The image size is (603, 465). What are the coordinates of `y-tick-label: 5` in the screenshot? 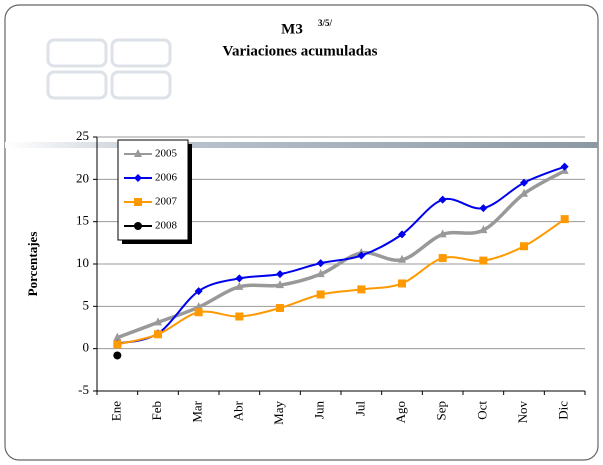 It's located at (86, 304).